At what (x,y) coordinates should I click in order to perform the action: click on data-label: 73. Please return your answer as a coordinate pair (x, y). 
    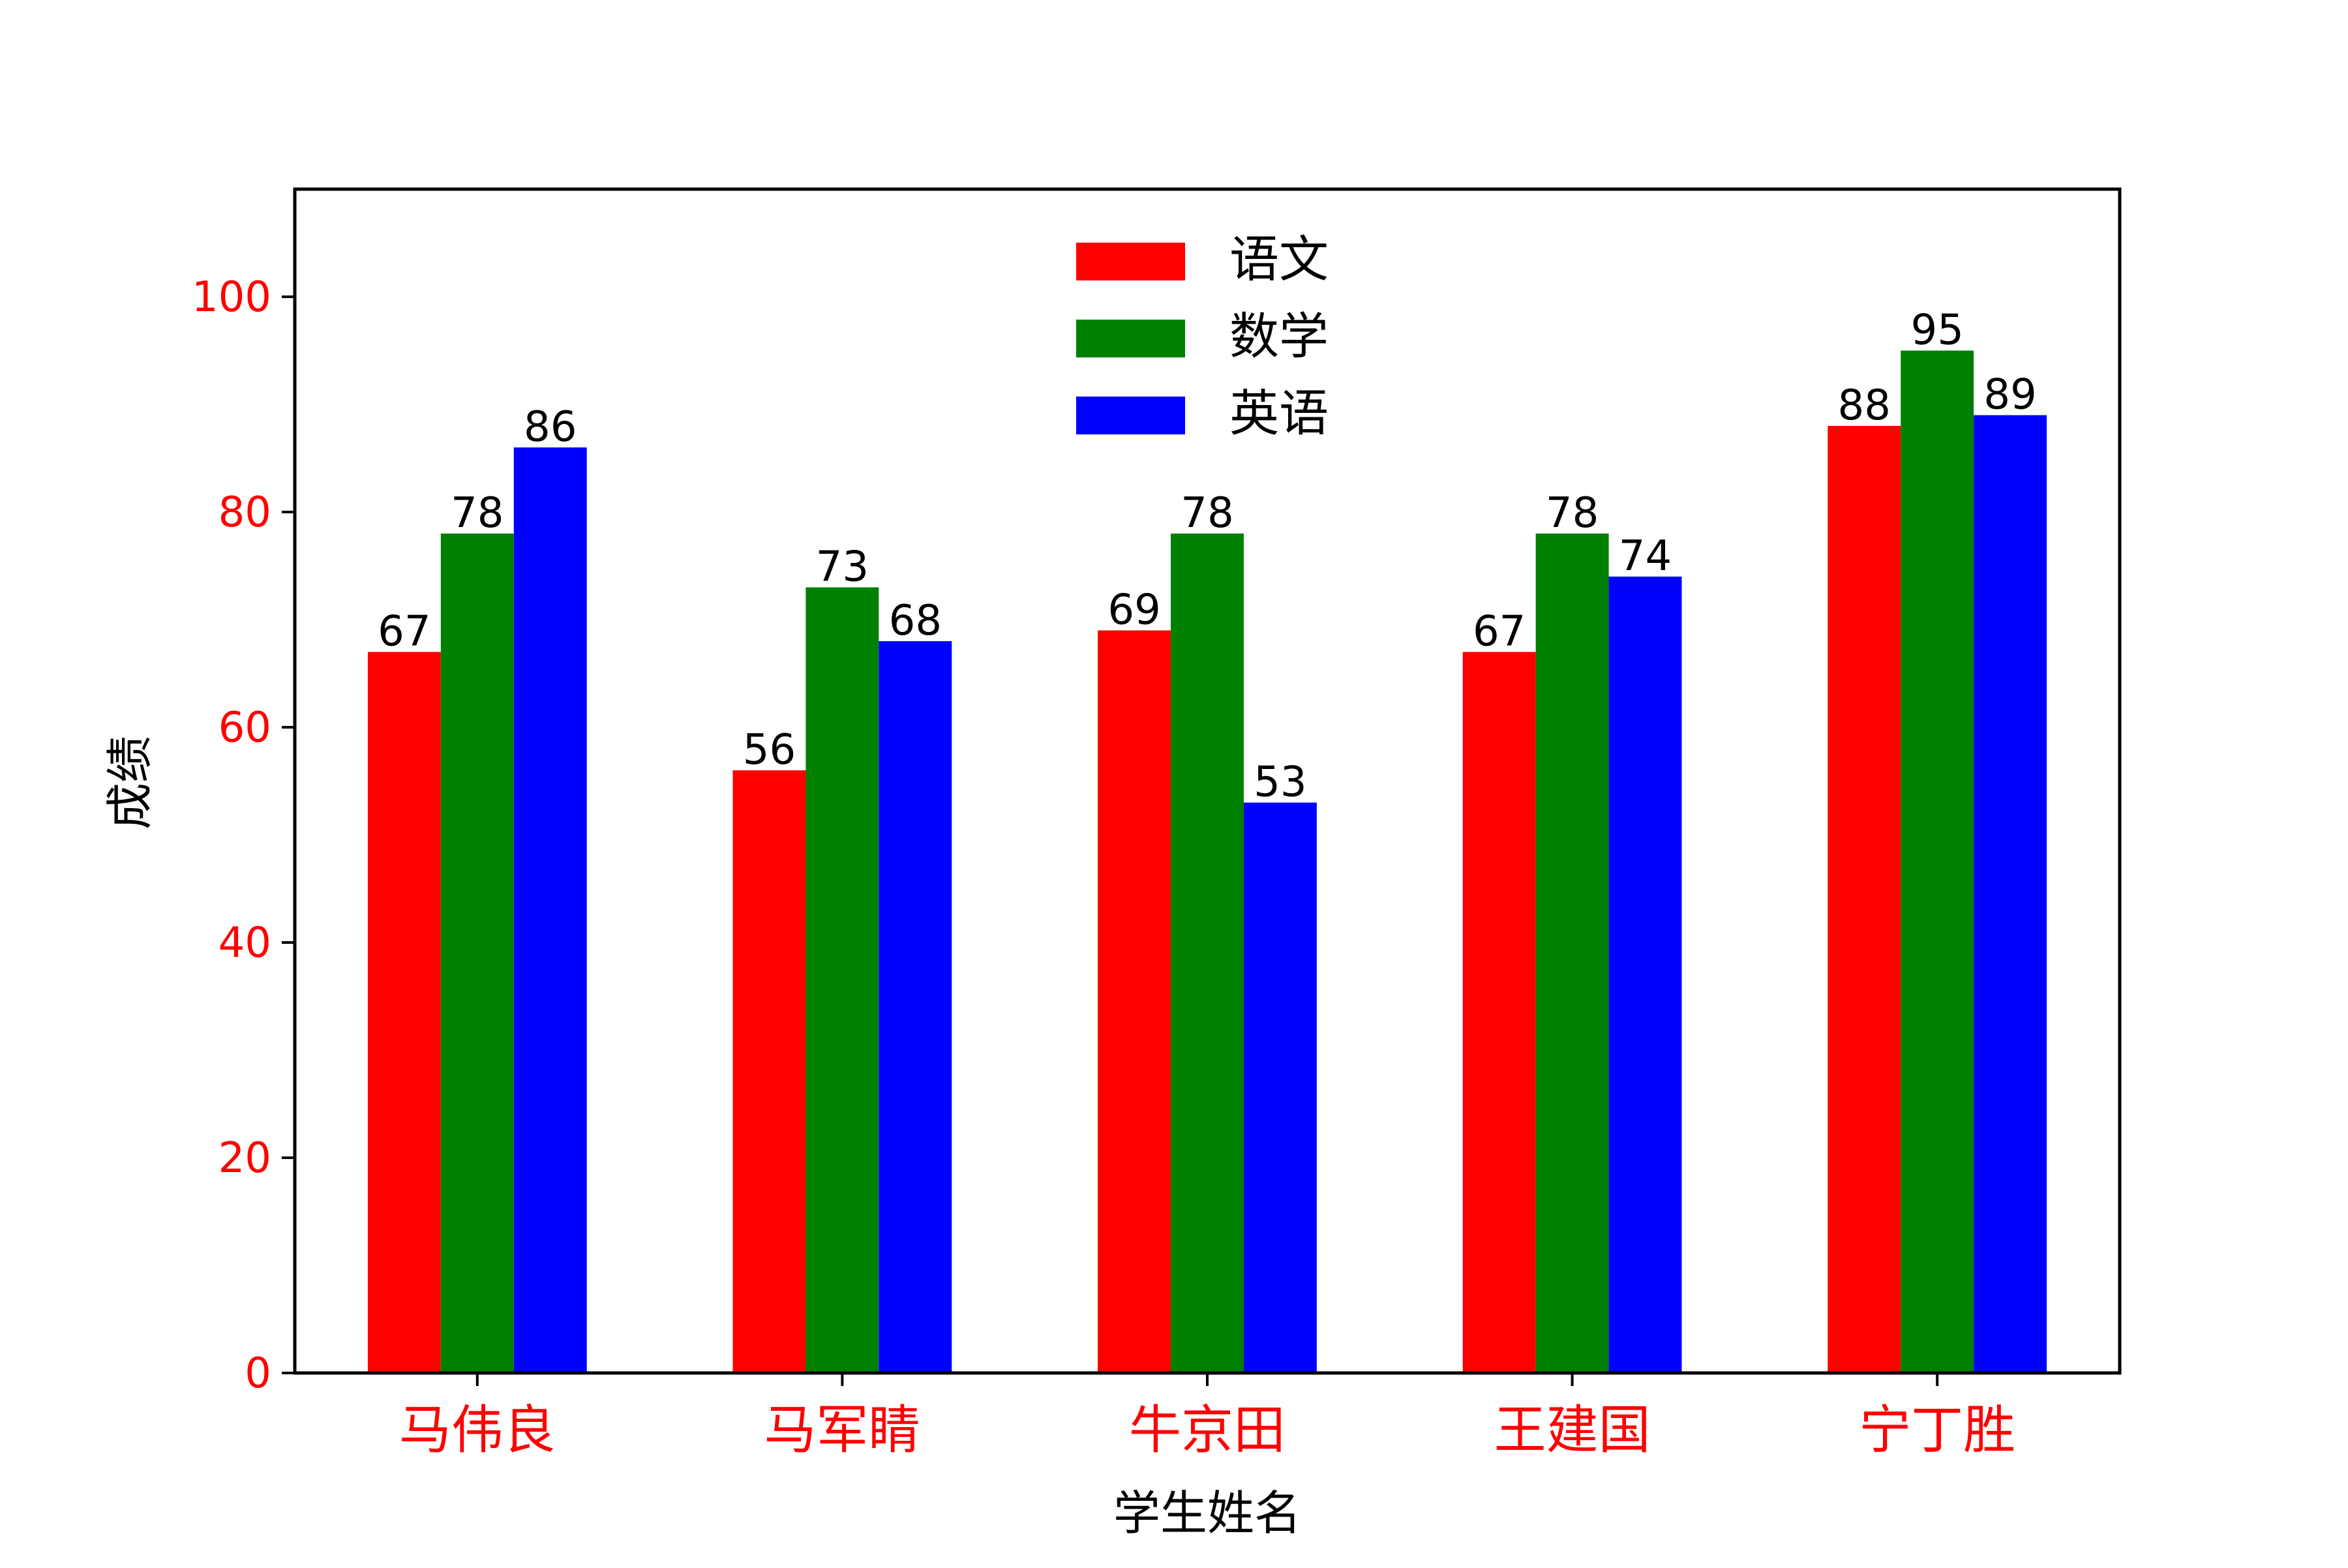
    Looking at the image, I should click on (843, 567).